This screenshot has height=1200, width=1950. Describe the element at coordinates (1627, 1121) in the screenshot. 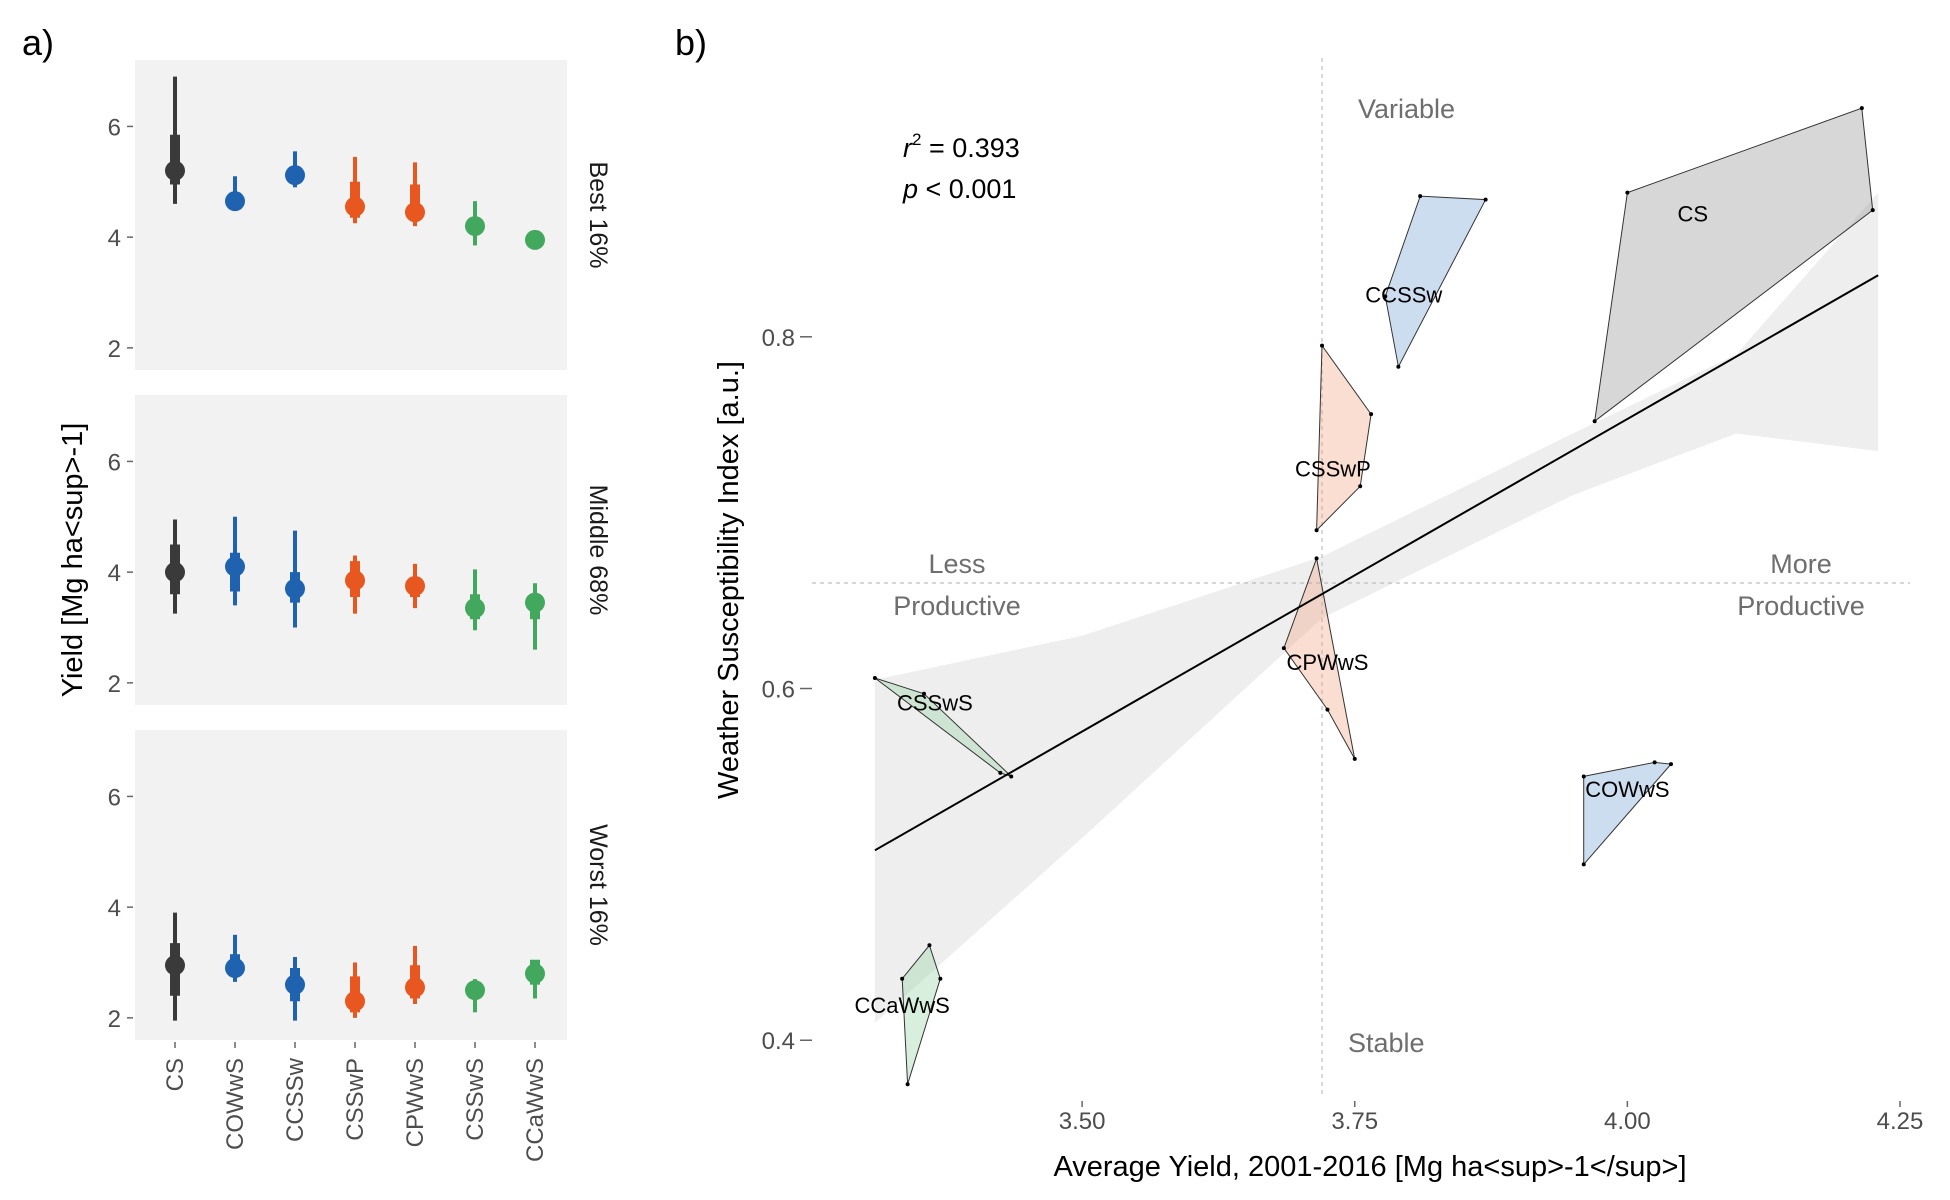

I see `x-tick-label: 4.00` at that location.